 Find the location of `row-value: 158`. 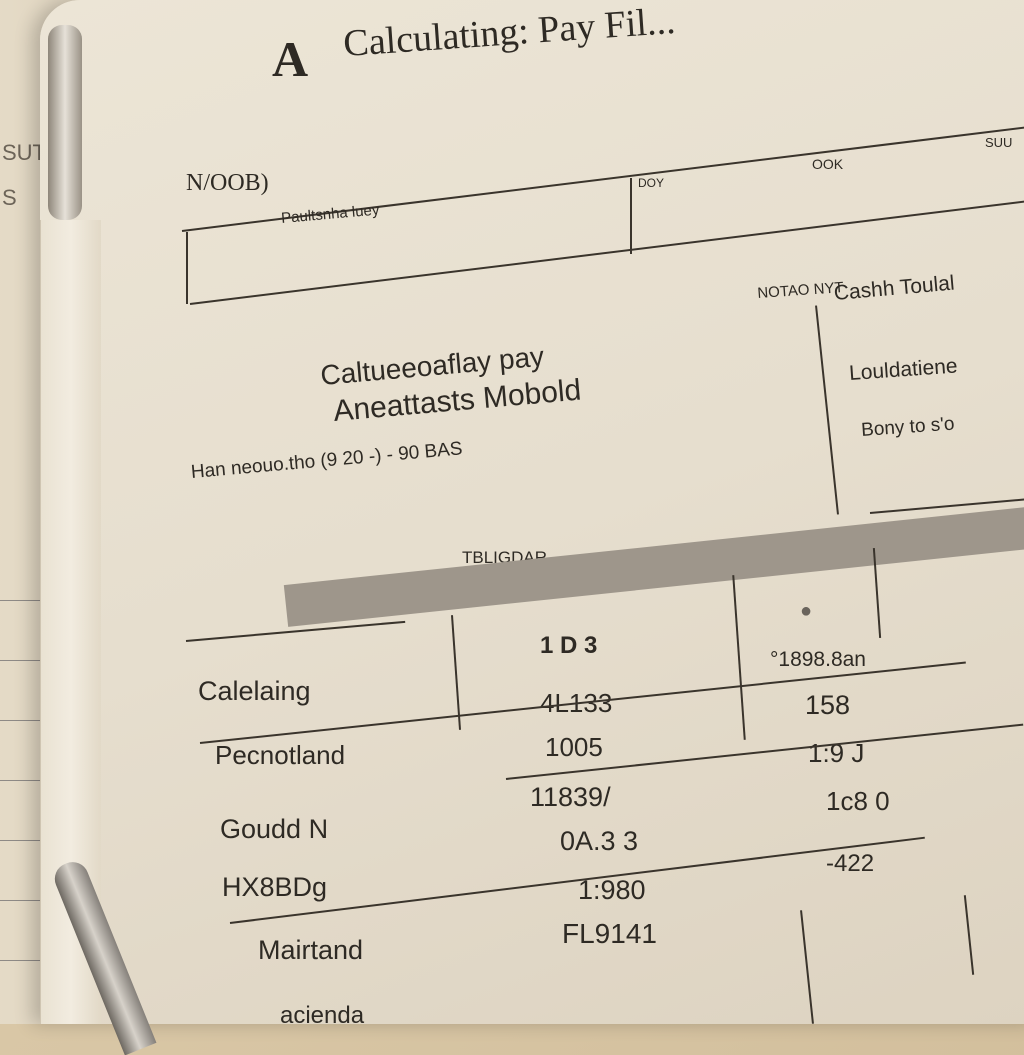

row-value: 158 is located at coordinates (828, 705).